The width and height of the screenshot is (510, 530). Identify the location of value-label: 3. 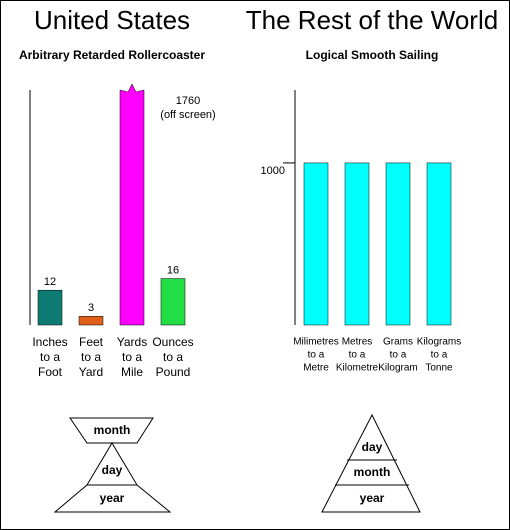
(91, 308).